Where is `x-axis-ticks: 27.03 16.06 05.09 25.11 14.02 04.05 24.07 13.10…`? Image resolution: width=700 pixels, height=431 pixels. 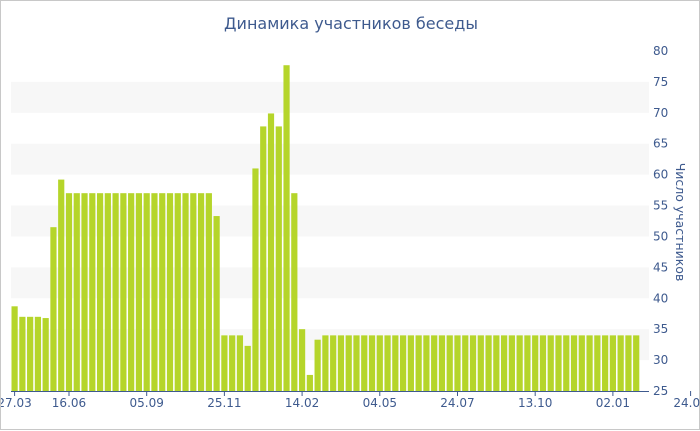 x-axis-ticks: 27.03 16.06 05.09 25.11 14.02 04.05 24.07 13.10… is located at coordinates (350, 400).